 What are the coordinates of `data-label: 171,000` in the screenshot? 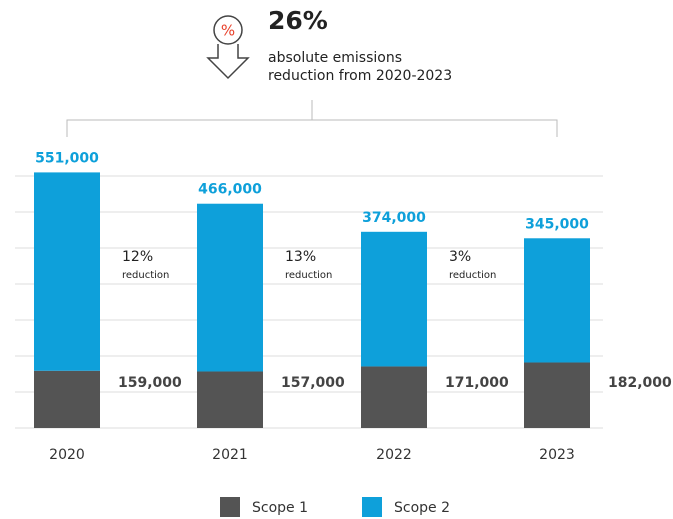 It's located at (477, 383).